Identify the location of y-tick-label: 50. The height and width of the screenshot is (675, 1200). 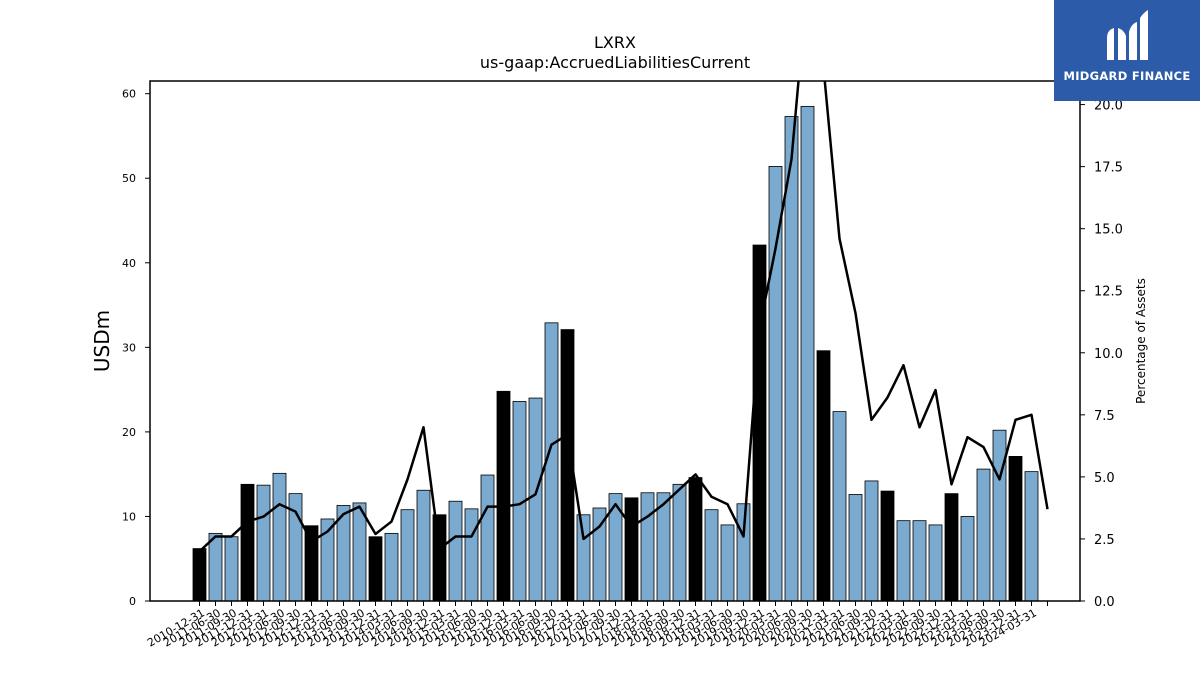
(129, 178).